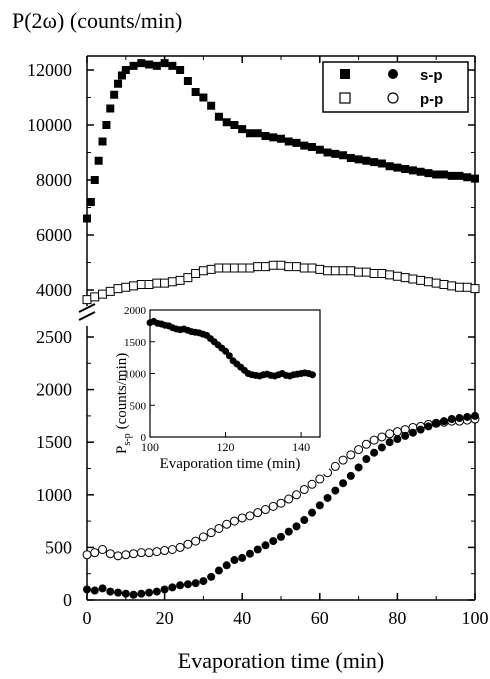 This screenshot has height=679, width=490. I want to click on inset-y-axis-label-tail: (counts/min), so click(122, 391).